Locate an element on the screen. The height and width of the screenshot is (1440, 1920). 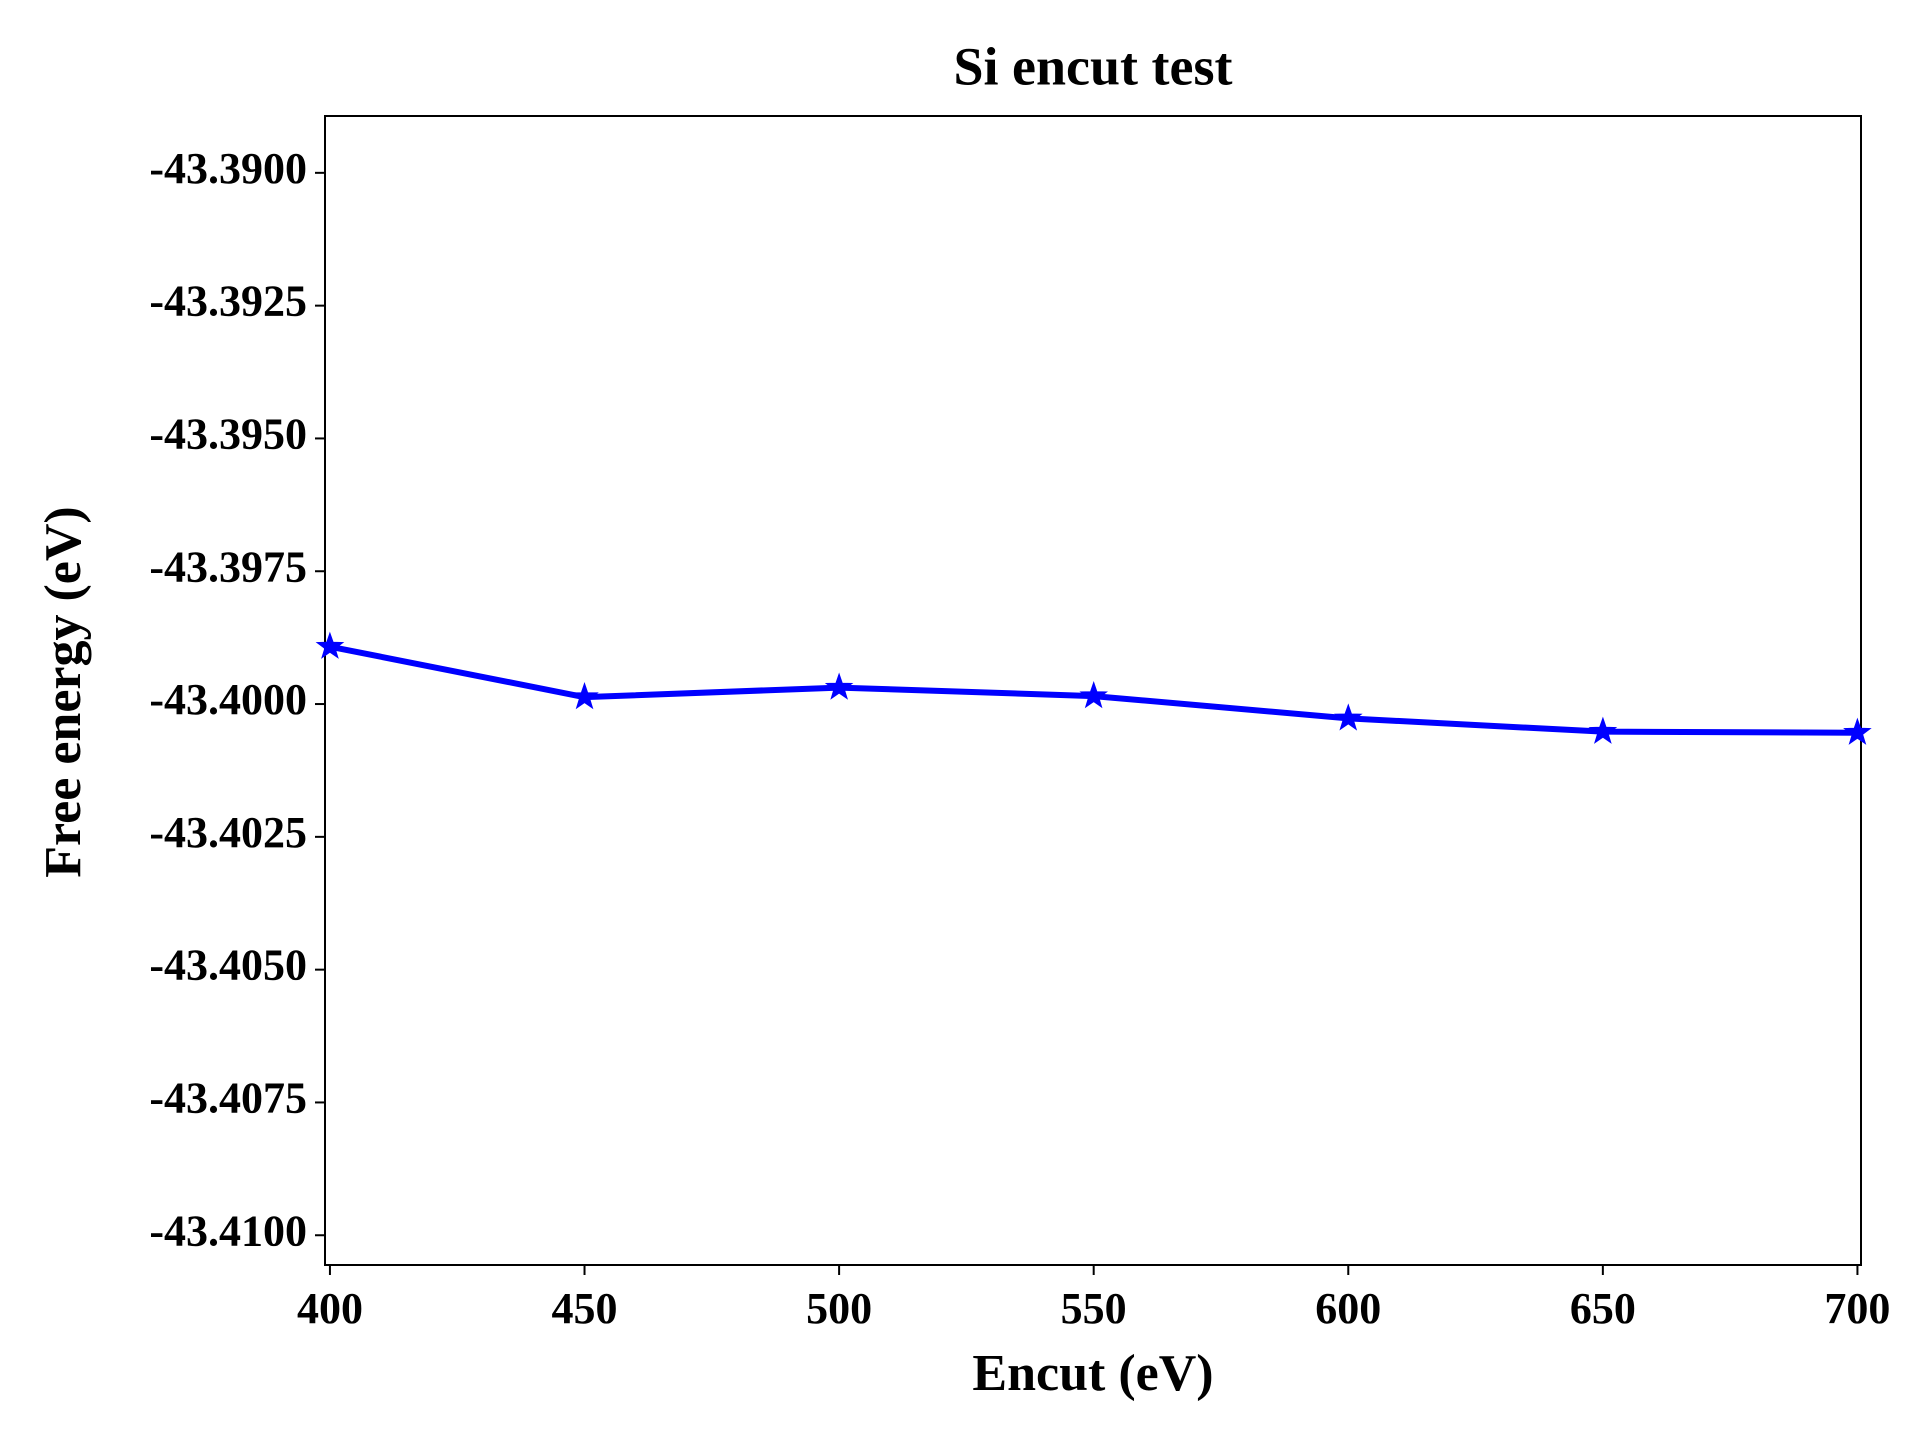
x-tick-label: 650 is located at coordinates (1603, 1308).